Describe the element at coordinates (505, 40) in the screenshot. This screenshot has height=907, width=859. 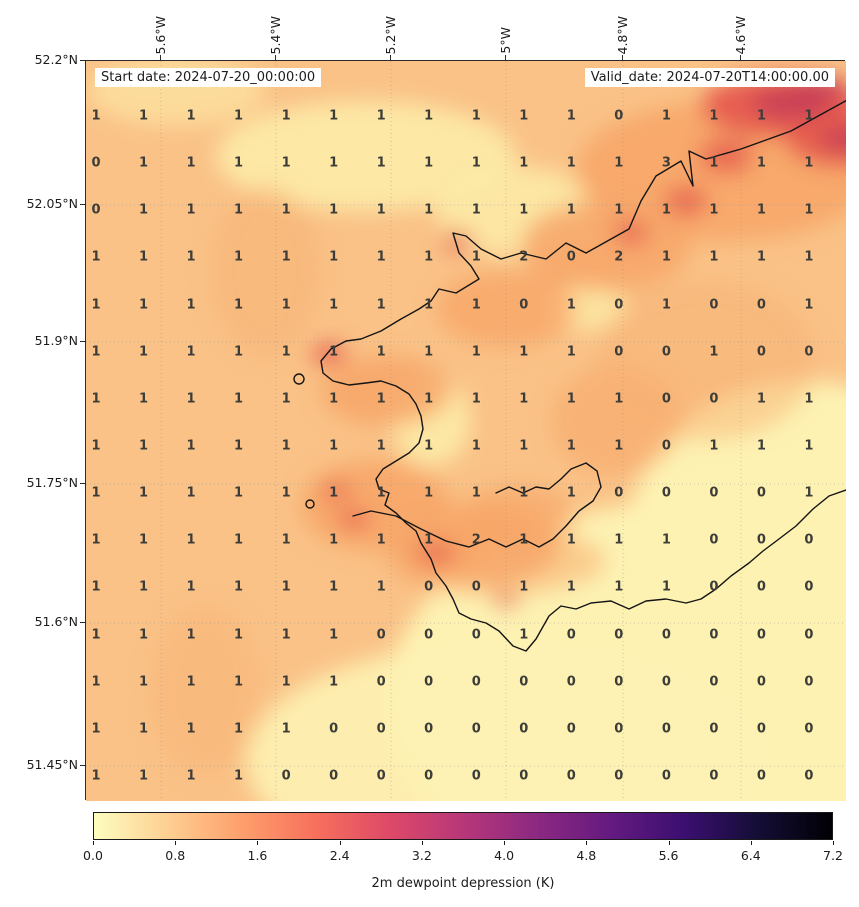
I see `x-tick-label-text: 5°W` at that location.